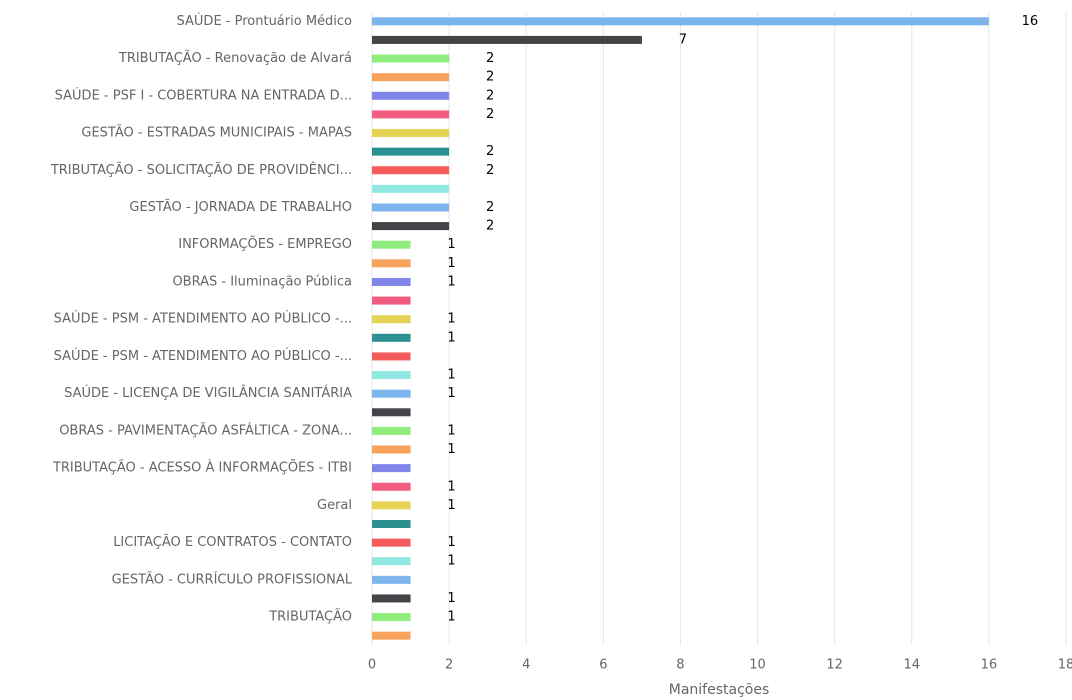 The image size is (1072, 700). Describe the element at coordinates (603, 665) in the screenshot. I see `x-tick-label: 6` at that location.